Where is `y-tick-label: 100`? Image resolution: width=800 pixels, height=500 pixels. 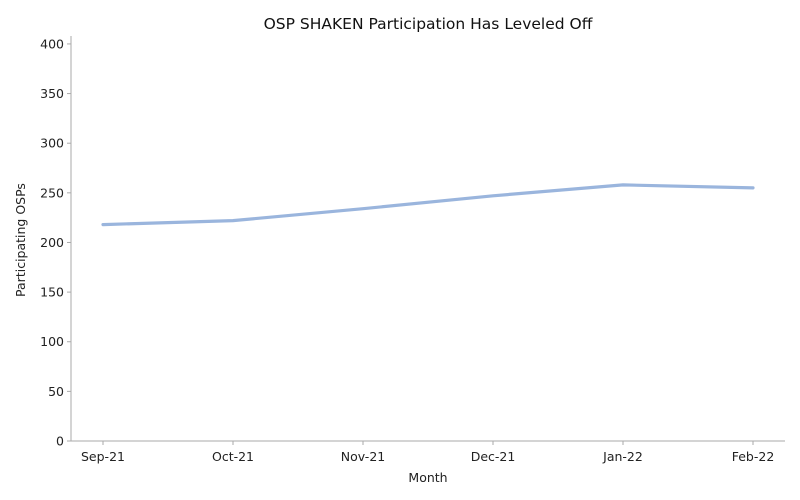 y-tick-label: 100 is located at coordinates (52, 341).